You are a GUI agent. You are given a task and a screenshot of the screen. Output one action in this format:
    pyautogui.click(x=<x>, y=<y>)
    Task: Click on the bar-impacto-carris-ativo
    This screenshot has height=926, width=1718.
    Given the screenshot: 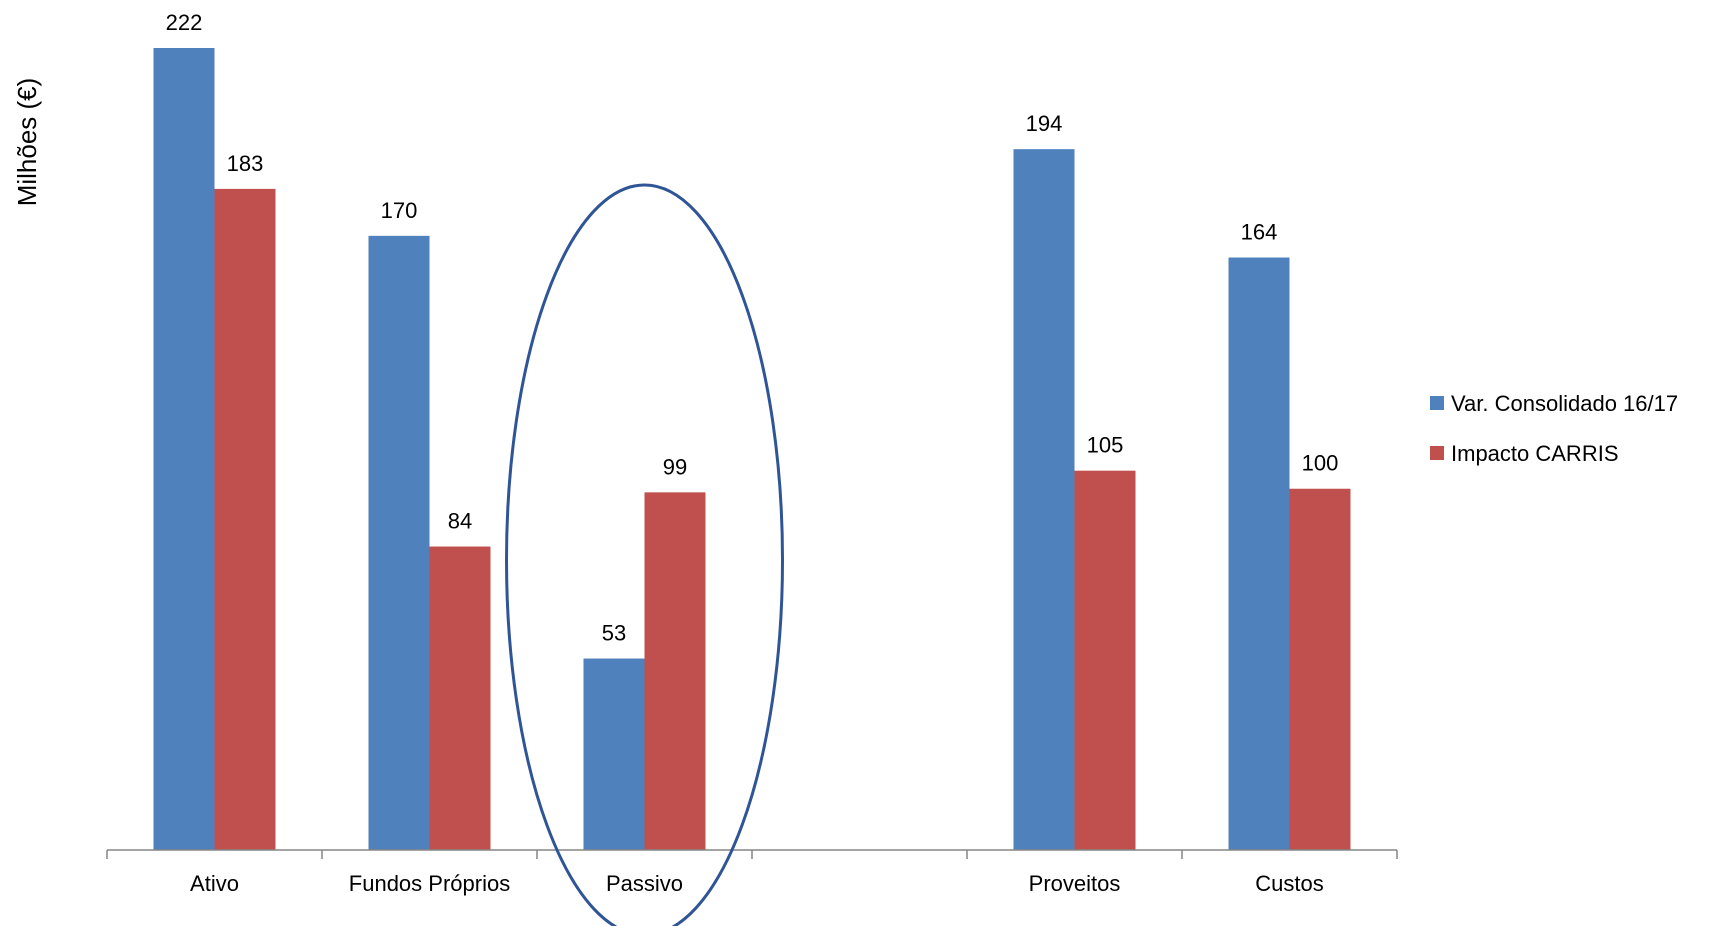 What is the action you would take?
    pyautogui.click(x=245, y=519)
    